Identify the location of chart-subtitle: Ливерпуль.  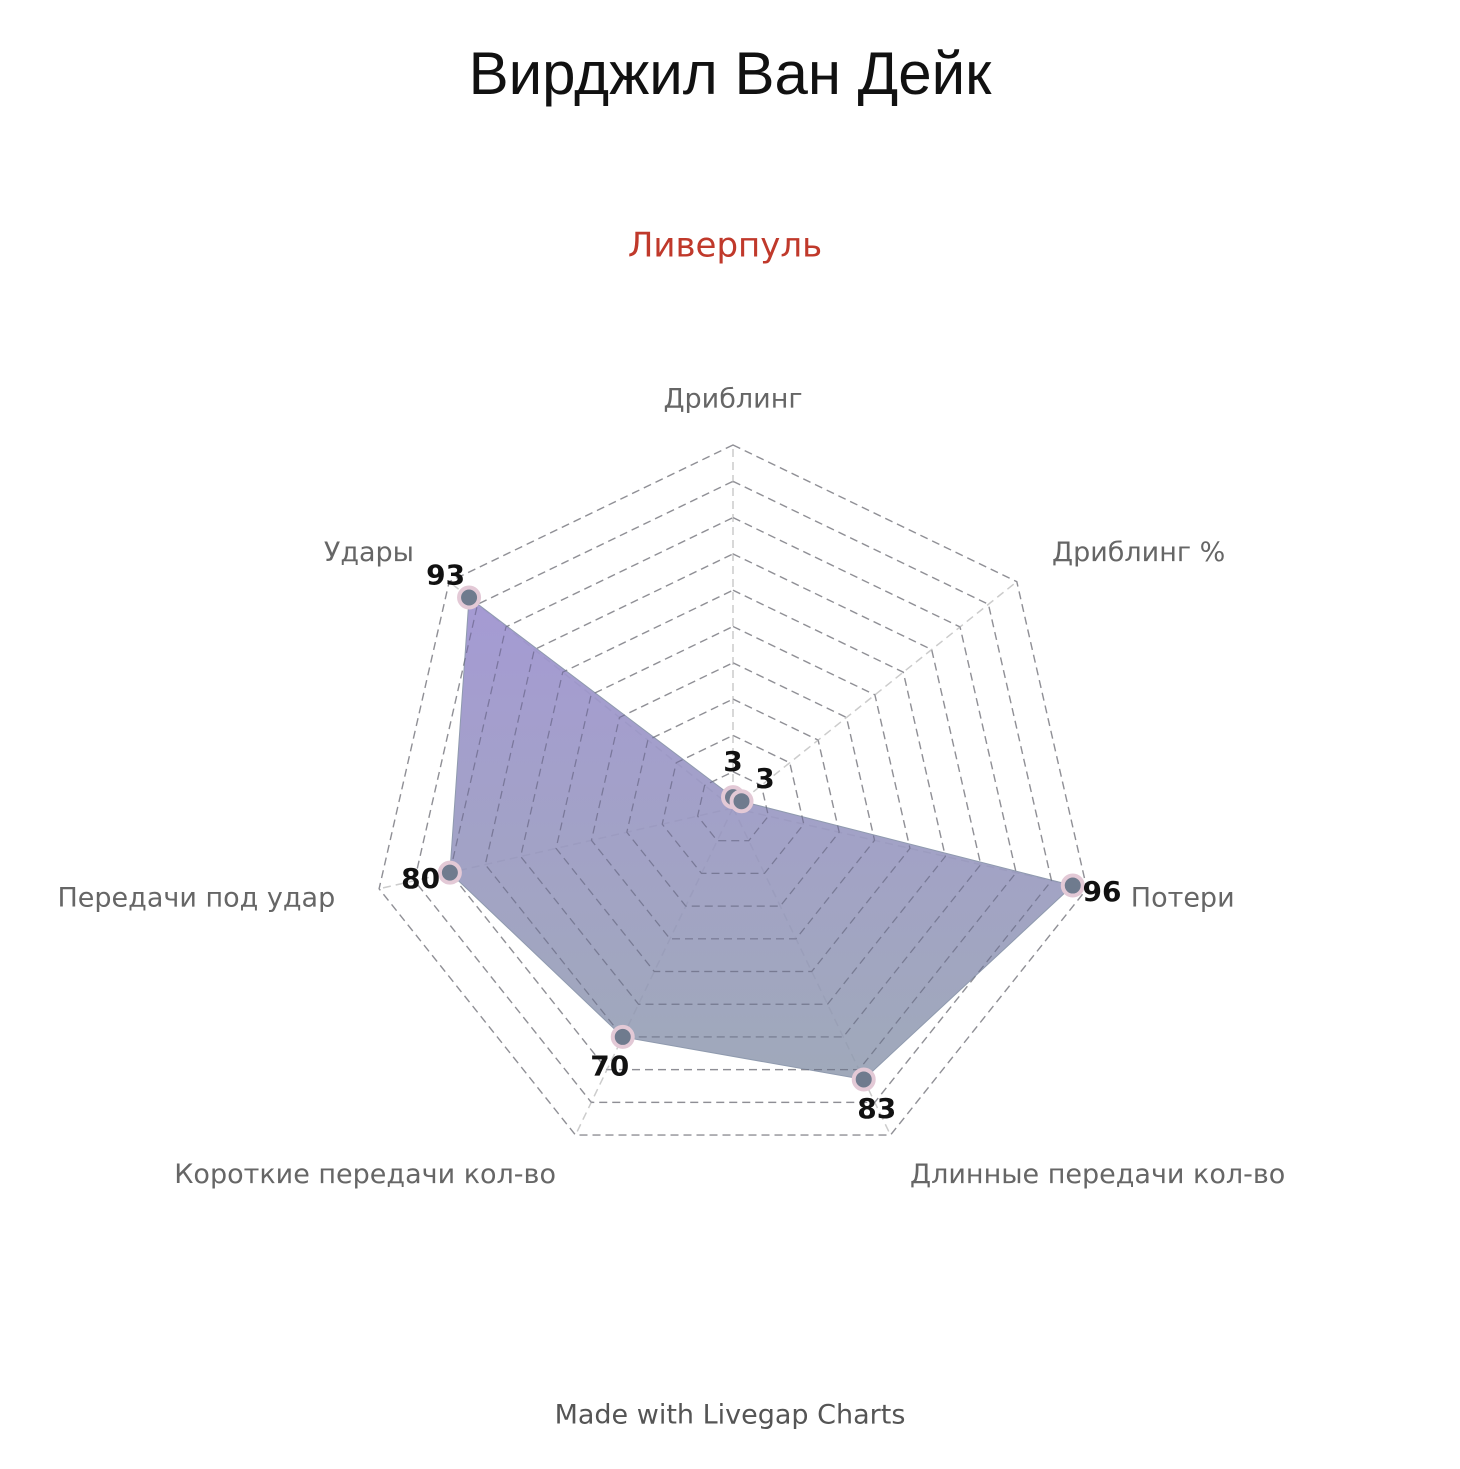
(725, 246).